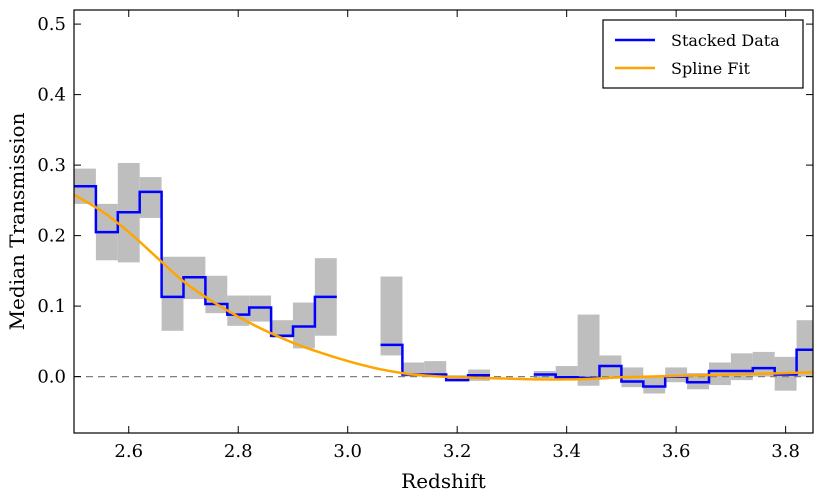  What do you see at coordinates (17, 221) in the screenshot?
I see `y-axis-label: Median Transmission` at bounding box center [17, 221].